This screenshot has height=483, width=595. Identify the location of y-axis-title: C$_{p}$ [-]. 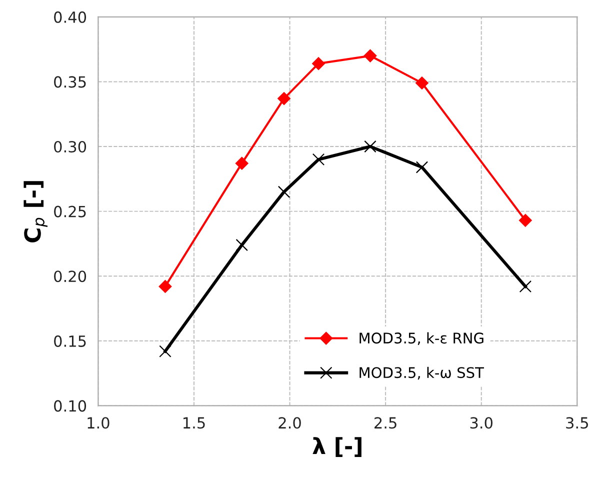
(36, 211).